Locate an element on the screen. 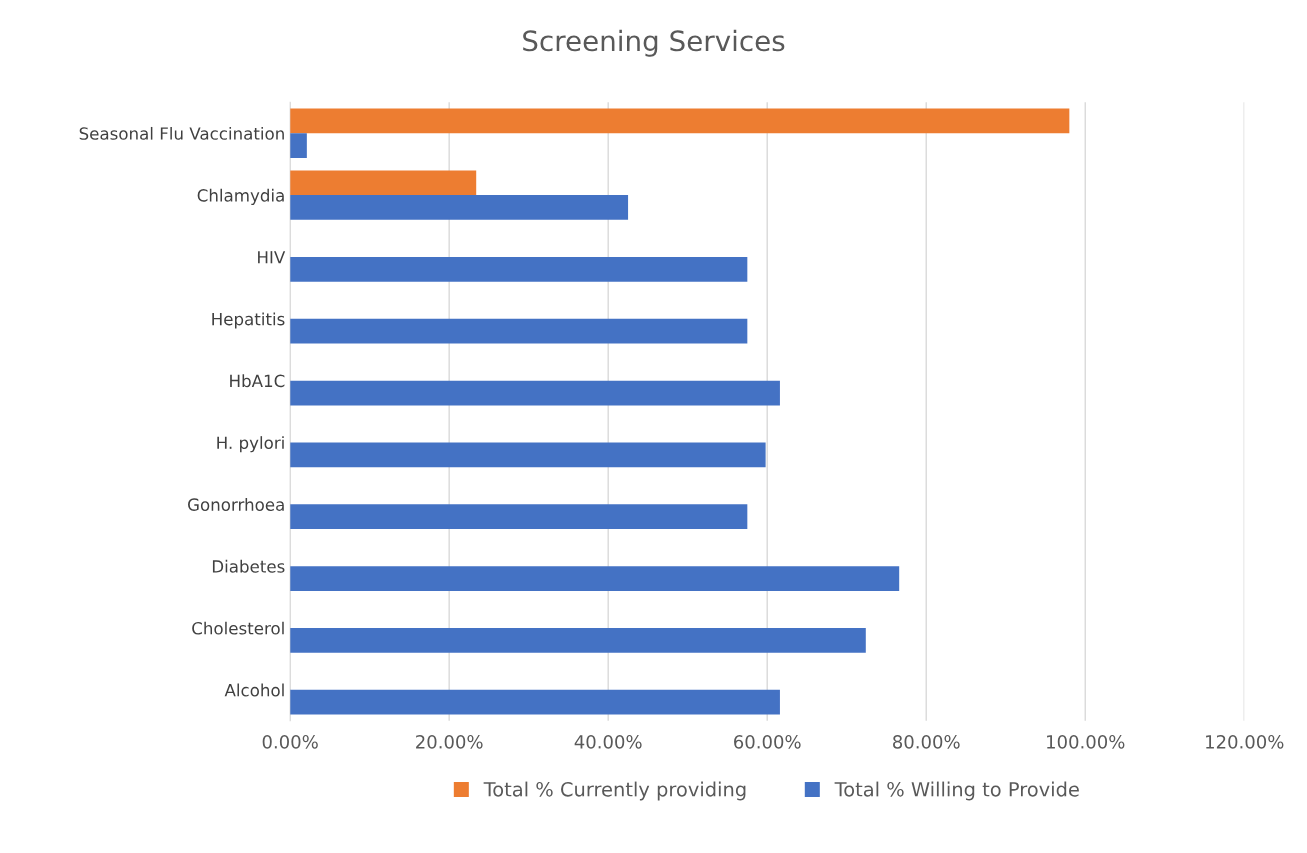 Image resolution: width=1307 pixels, height=853 pixels. x-tick-label: 120.00% is located at coordinates (1245, 741).